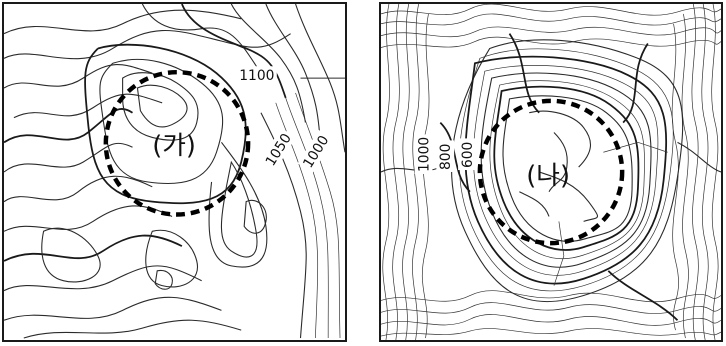 This screenshot has height=346, width=726. Describe the element at coordinates (424, 154) in the screenshot. I see `elevation-label-1000: 1000` at that location.